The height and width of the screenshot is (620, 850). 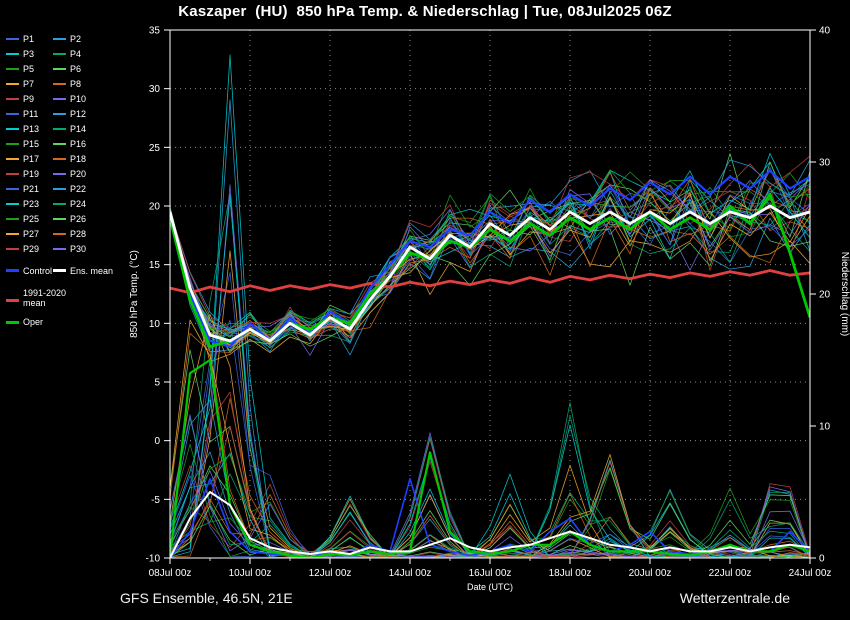 What do you see at coordinates (490, 524) in the screenshot?
I see `series-line-ens-mean-precip` at bounding box center [490, 524].